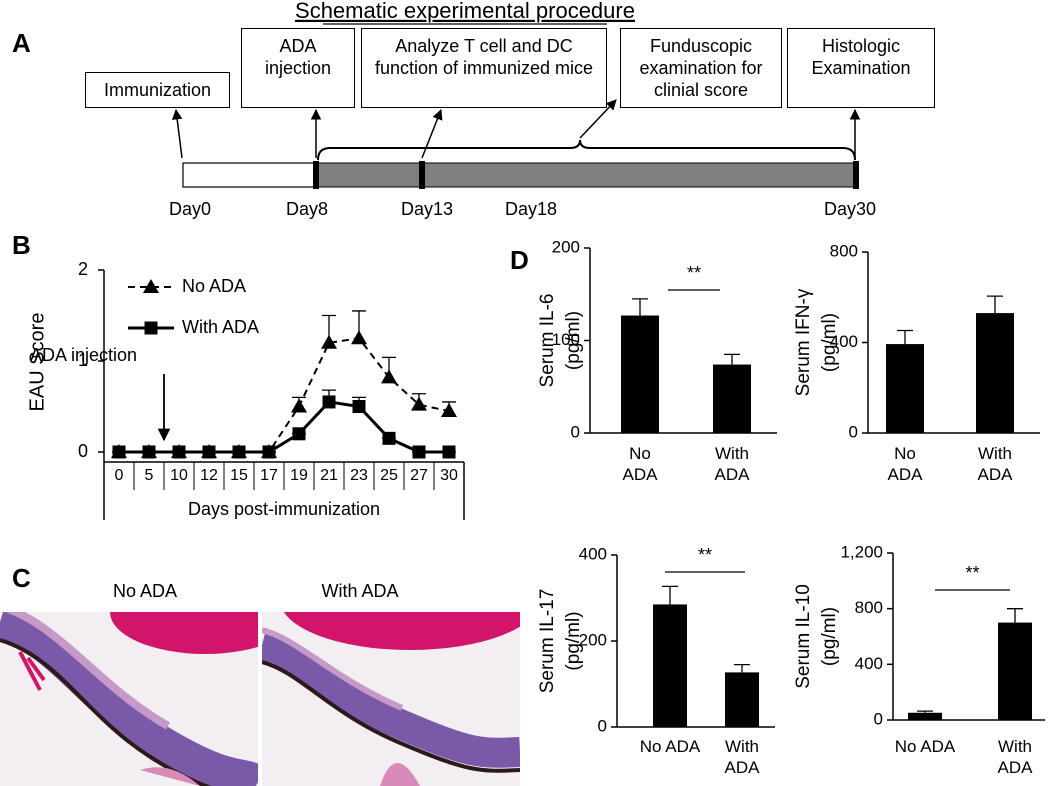  Describe the element at coordinates (269, 475) in the screenshot. I see `x-tick-label: 17` at that location.